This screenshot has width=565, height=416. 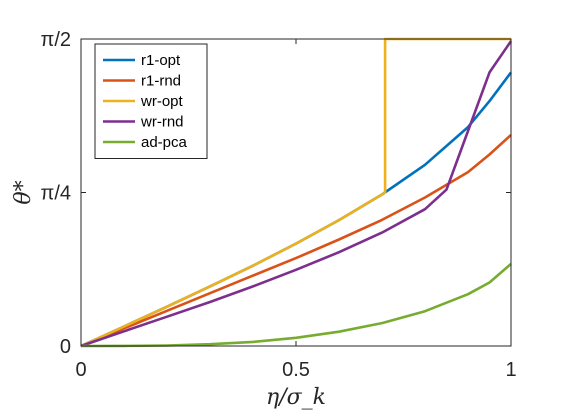 I want to click on x-axis-label: η/σ_k, so click(x=296, y=397).